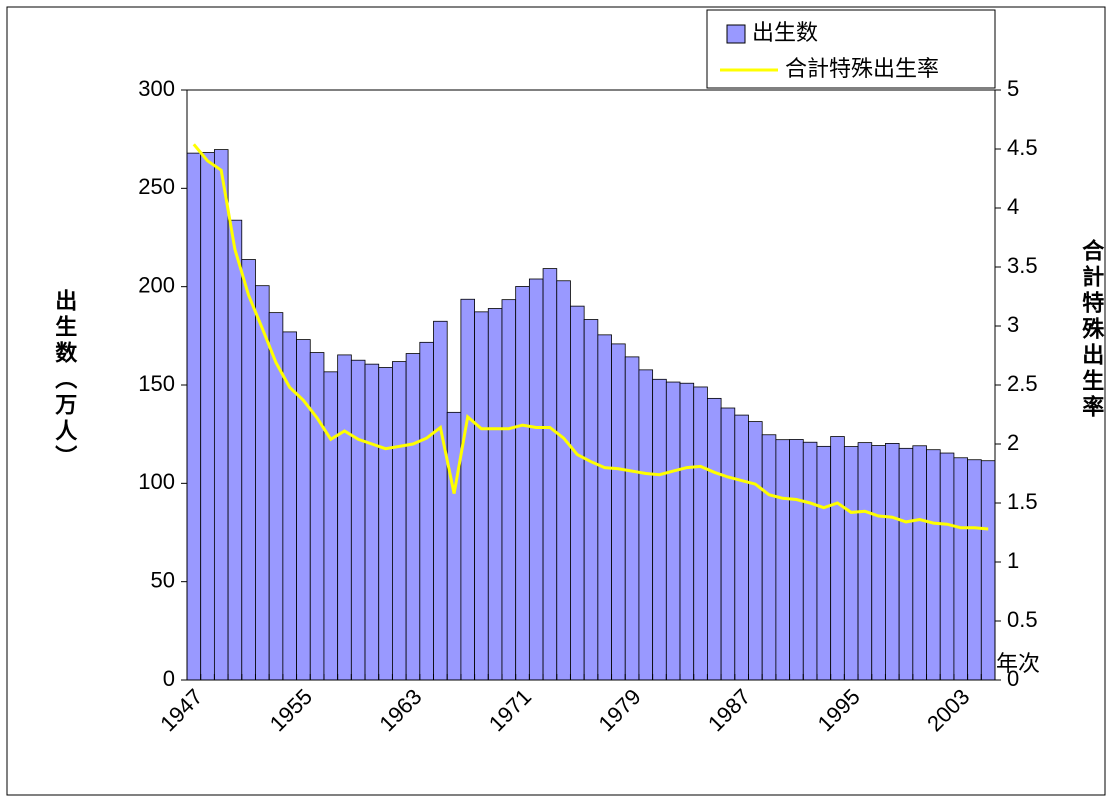 The image size is (1115, 803). What do you see at coordinates (156, 88) in the screenshot?
I see `y-tick-label: 300` at bounding box center [156, 88].